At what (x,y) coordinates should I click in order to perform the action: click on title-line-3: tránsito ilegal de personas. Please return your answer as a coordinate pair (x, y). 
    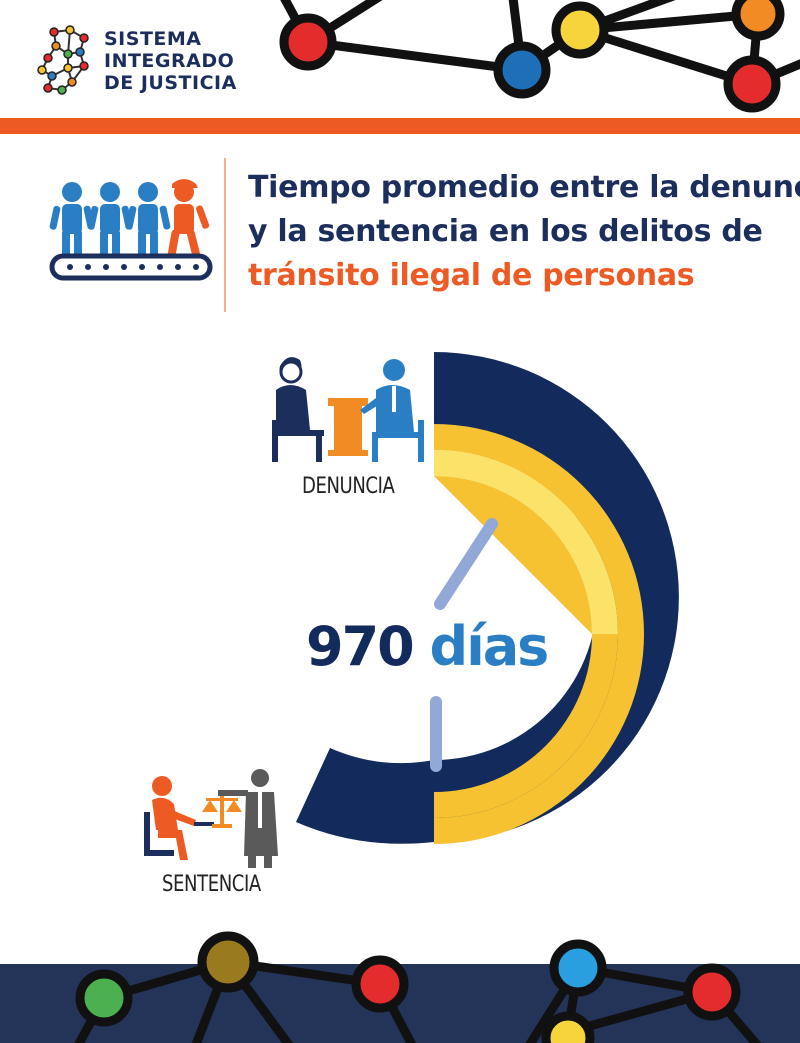
    Looking at the image, I should click on (471, 275).